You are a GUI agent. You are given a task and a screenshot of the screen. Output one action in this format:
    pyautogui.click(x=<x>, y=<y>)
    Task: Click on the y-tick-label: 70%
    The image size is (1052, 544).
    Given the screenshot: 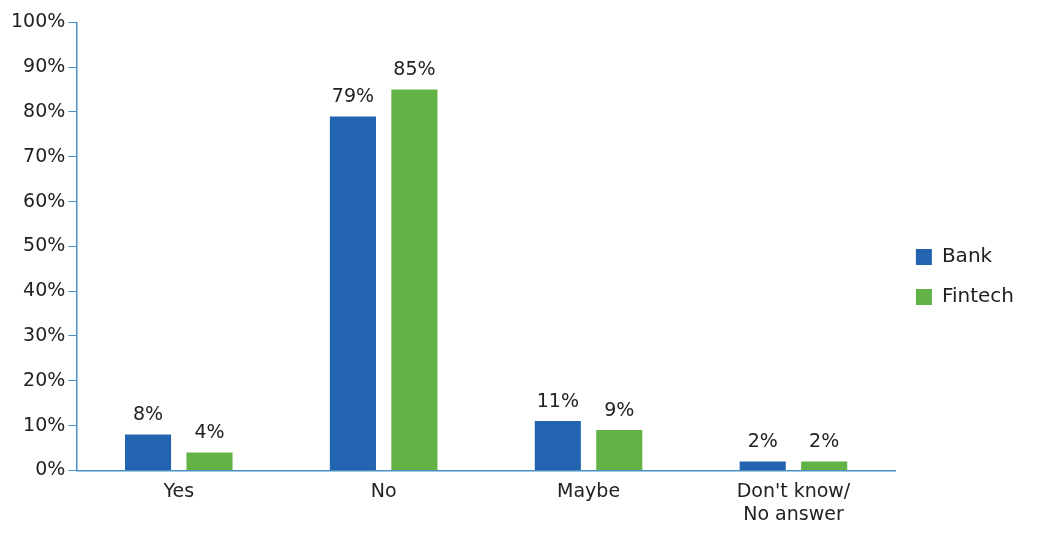 What is the action you would take?
    pyautogui.click(x=44, y=154)
    